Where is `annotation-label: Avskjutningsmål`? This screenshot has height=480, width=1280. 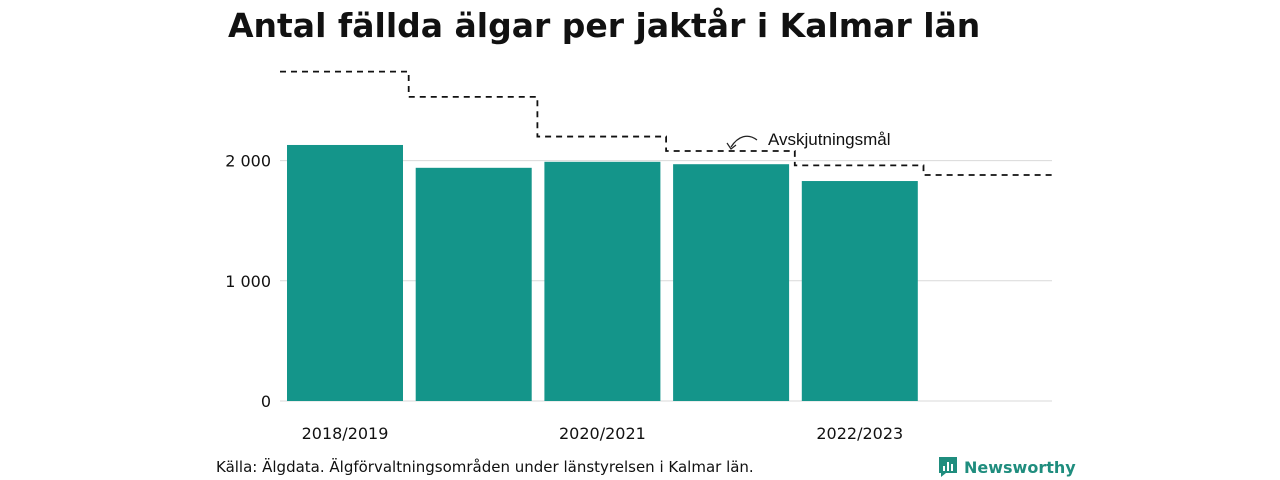
annotation-label: Avskjutningsmål is located at coordinates (829, 139).